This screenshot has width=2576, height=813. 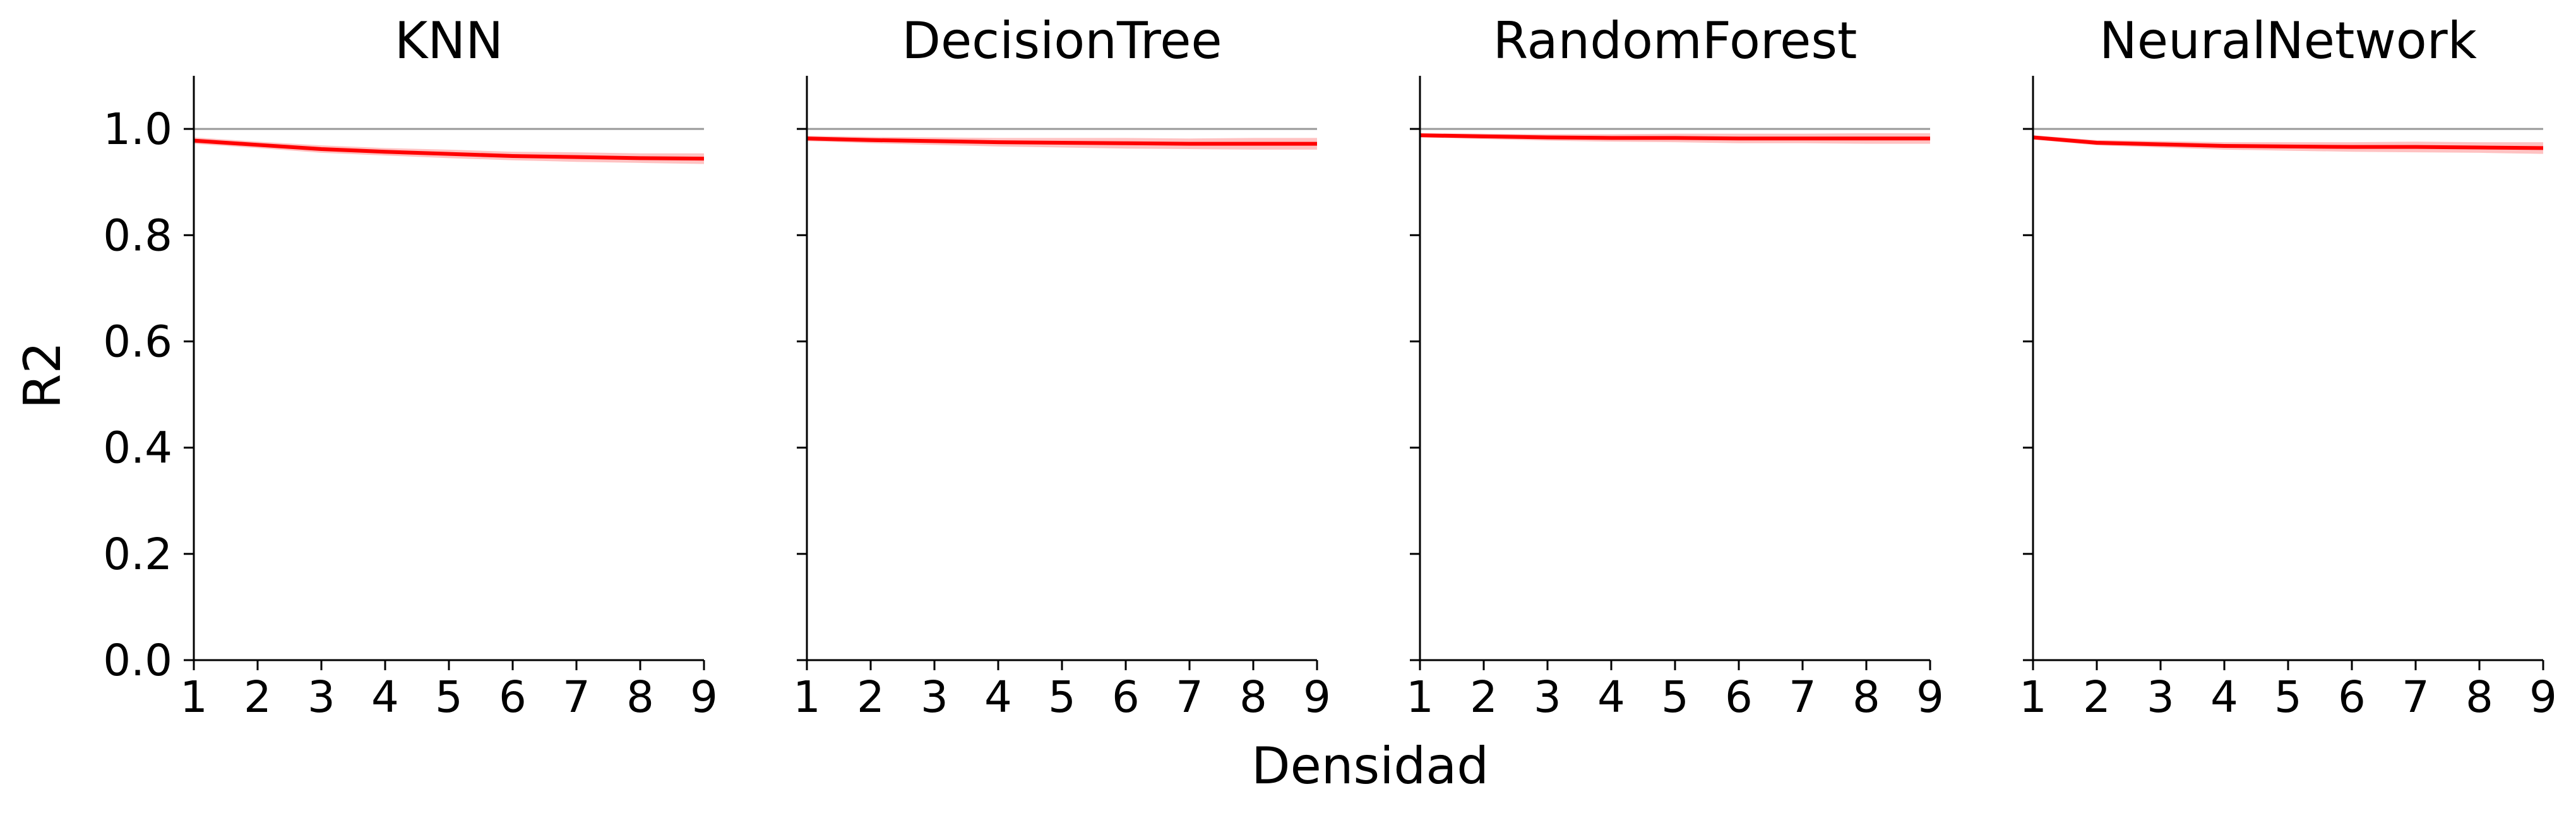 I want to click on panel-title: NeuralNetwork, so click(x=2288, y=41).